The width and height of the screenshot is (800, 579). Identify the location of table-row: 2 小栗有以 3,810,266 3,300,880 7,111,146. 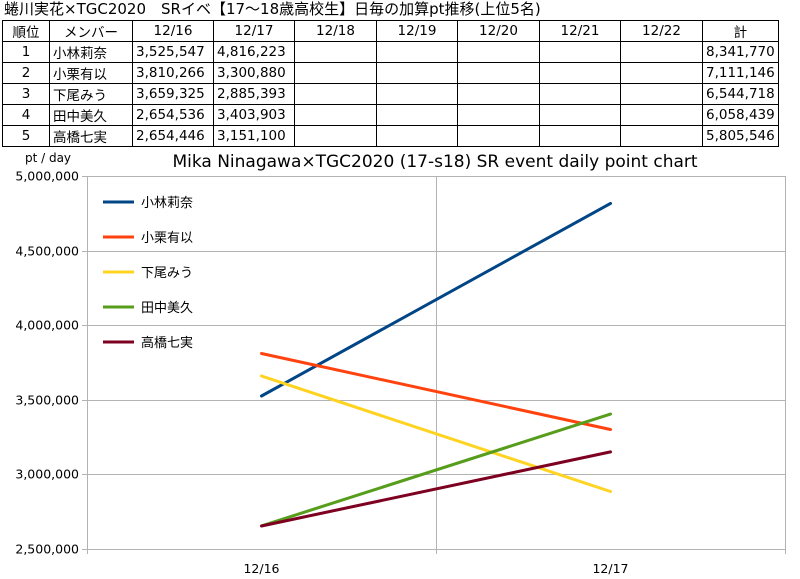
(390, 73).